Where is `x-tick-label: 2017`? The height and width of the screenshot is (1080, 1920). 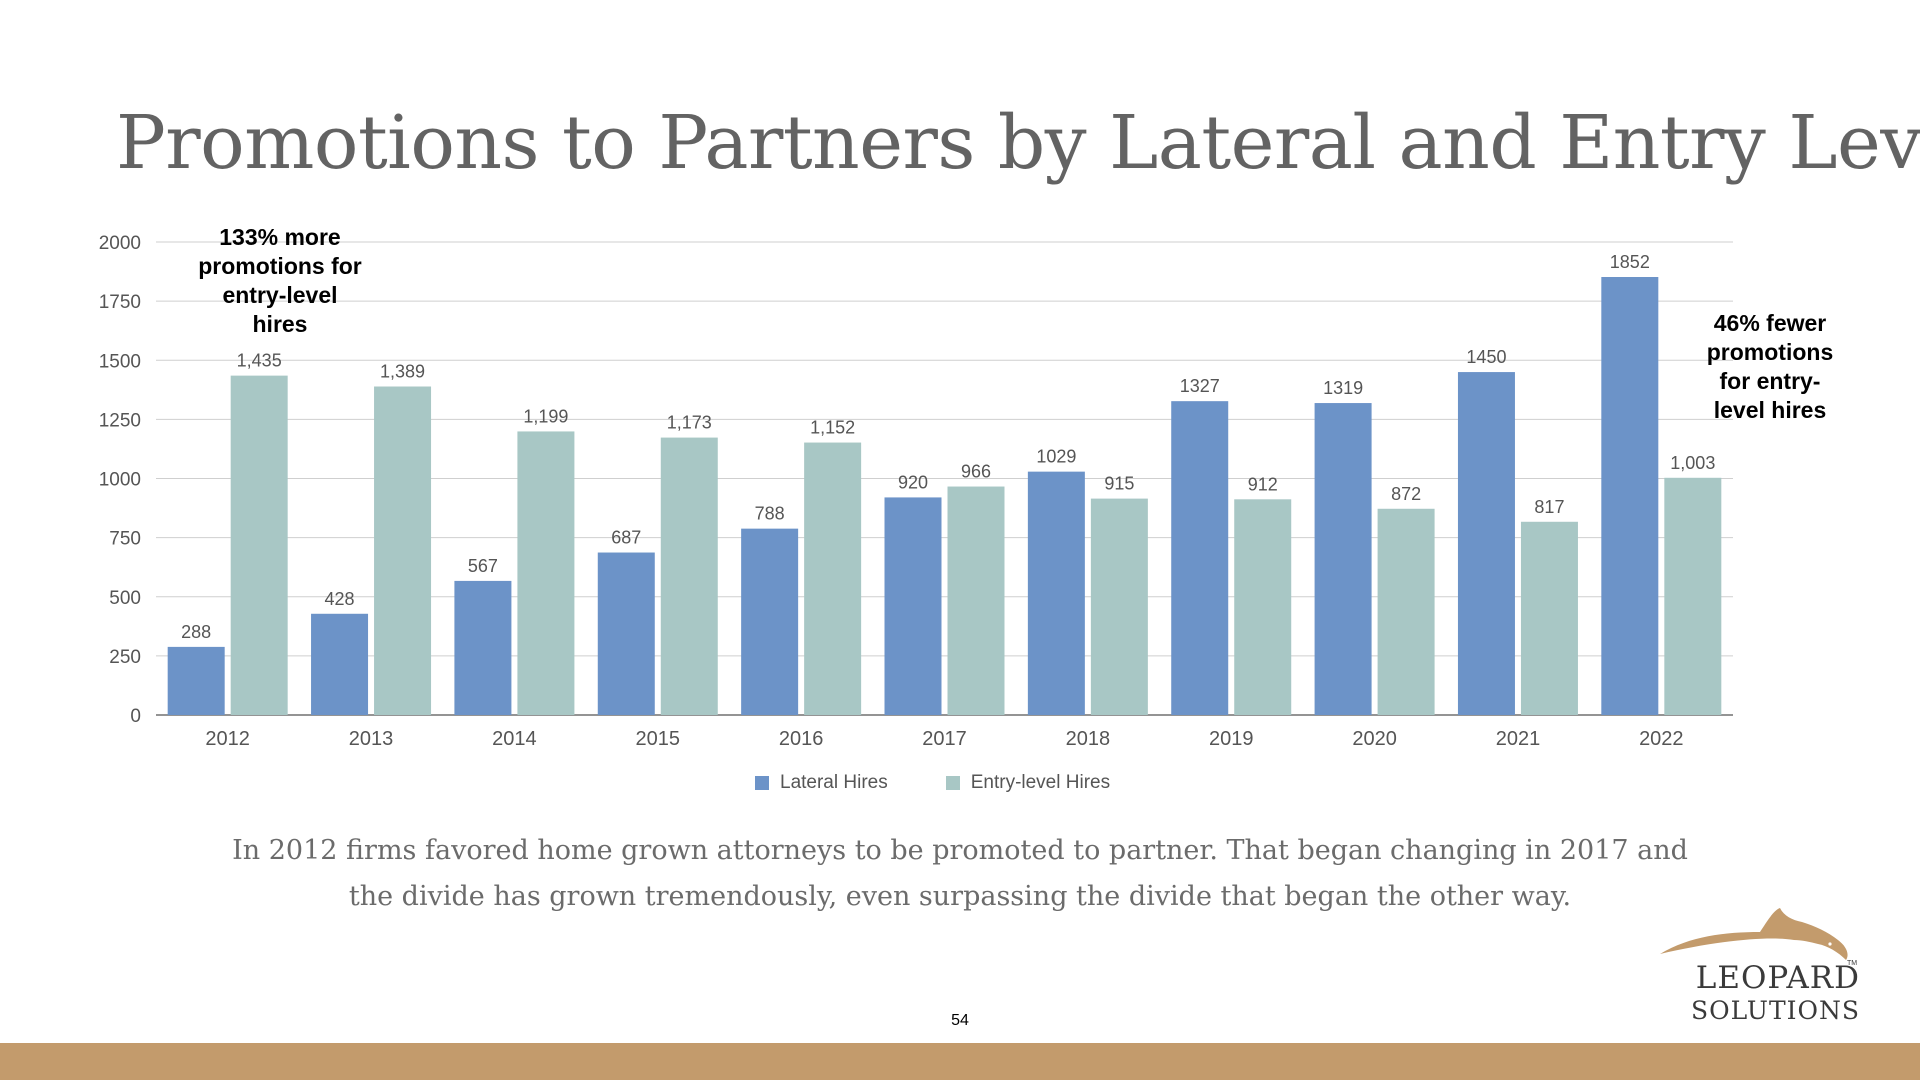
x-tick-label: 2017 is located at coordinates (944, 739).